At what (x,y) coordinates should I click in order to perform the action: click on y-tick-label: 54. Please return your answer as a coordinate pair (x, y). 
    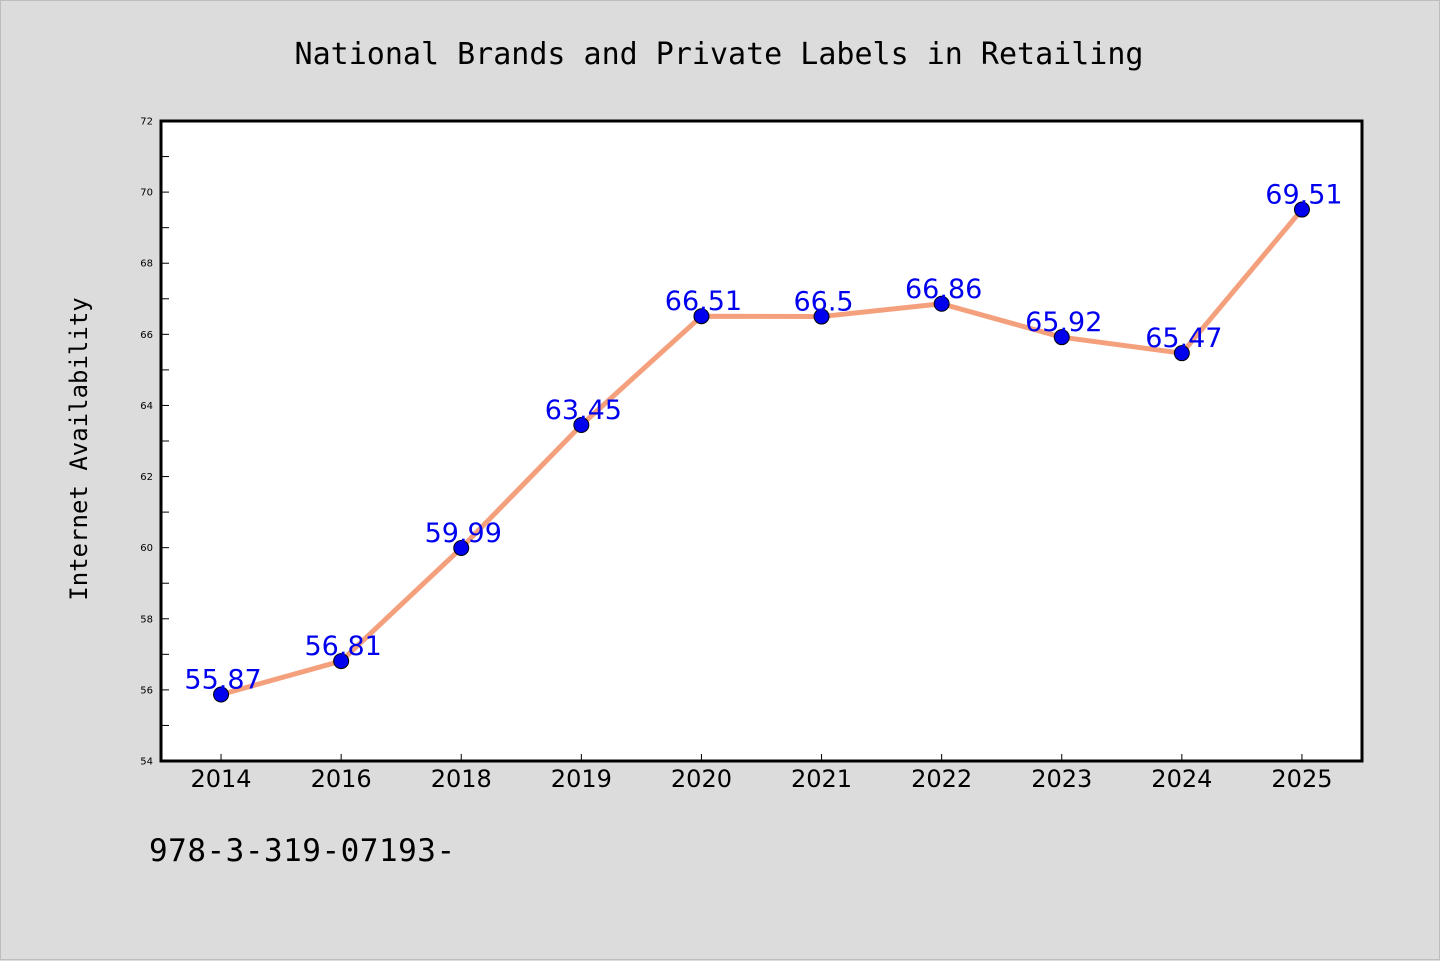
    Looking at the image, I should click on (146, 762).